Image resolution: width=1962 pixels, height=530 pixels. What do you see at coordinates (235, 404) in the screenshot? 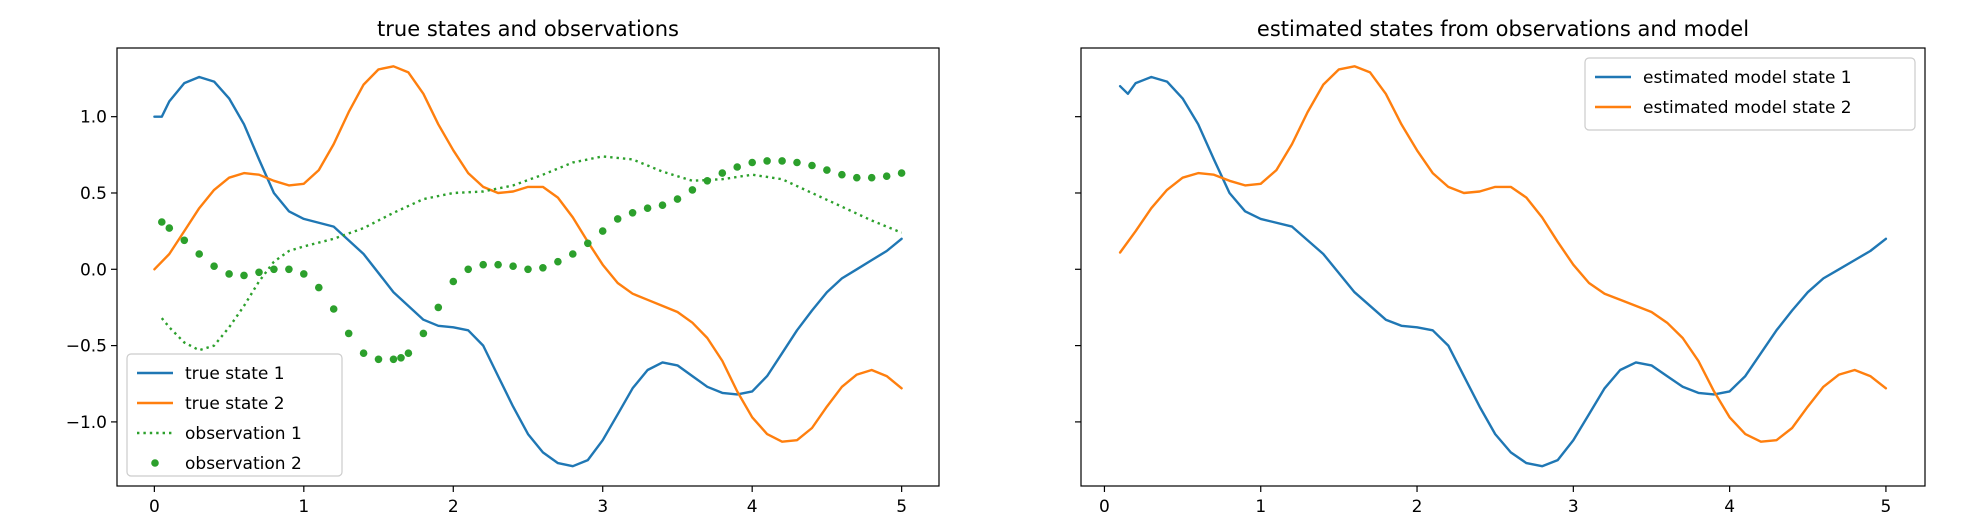
I see `legend-label: true state 2` at bounding box center [235, 404].